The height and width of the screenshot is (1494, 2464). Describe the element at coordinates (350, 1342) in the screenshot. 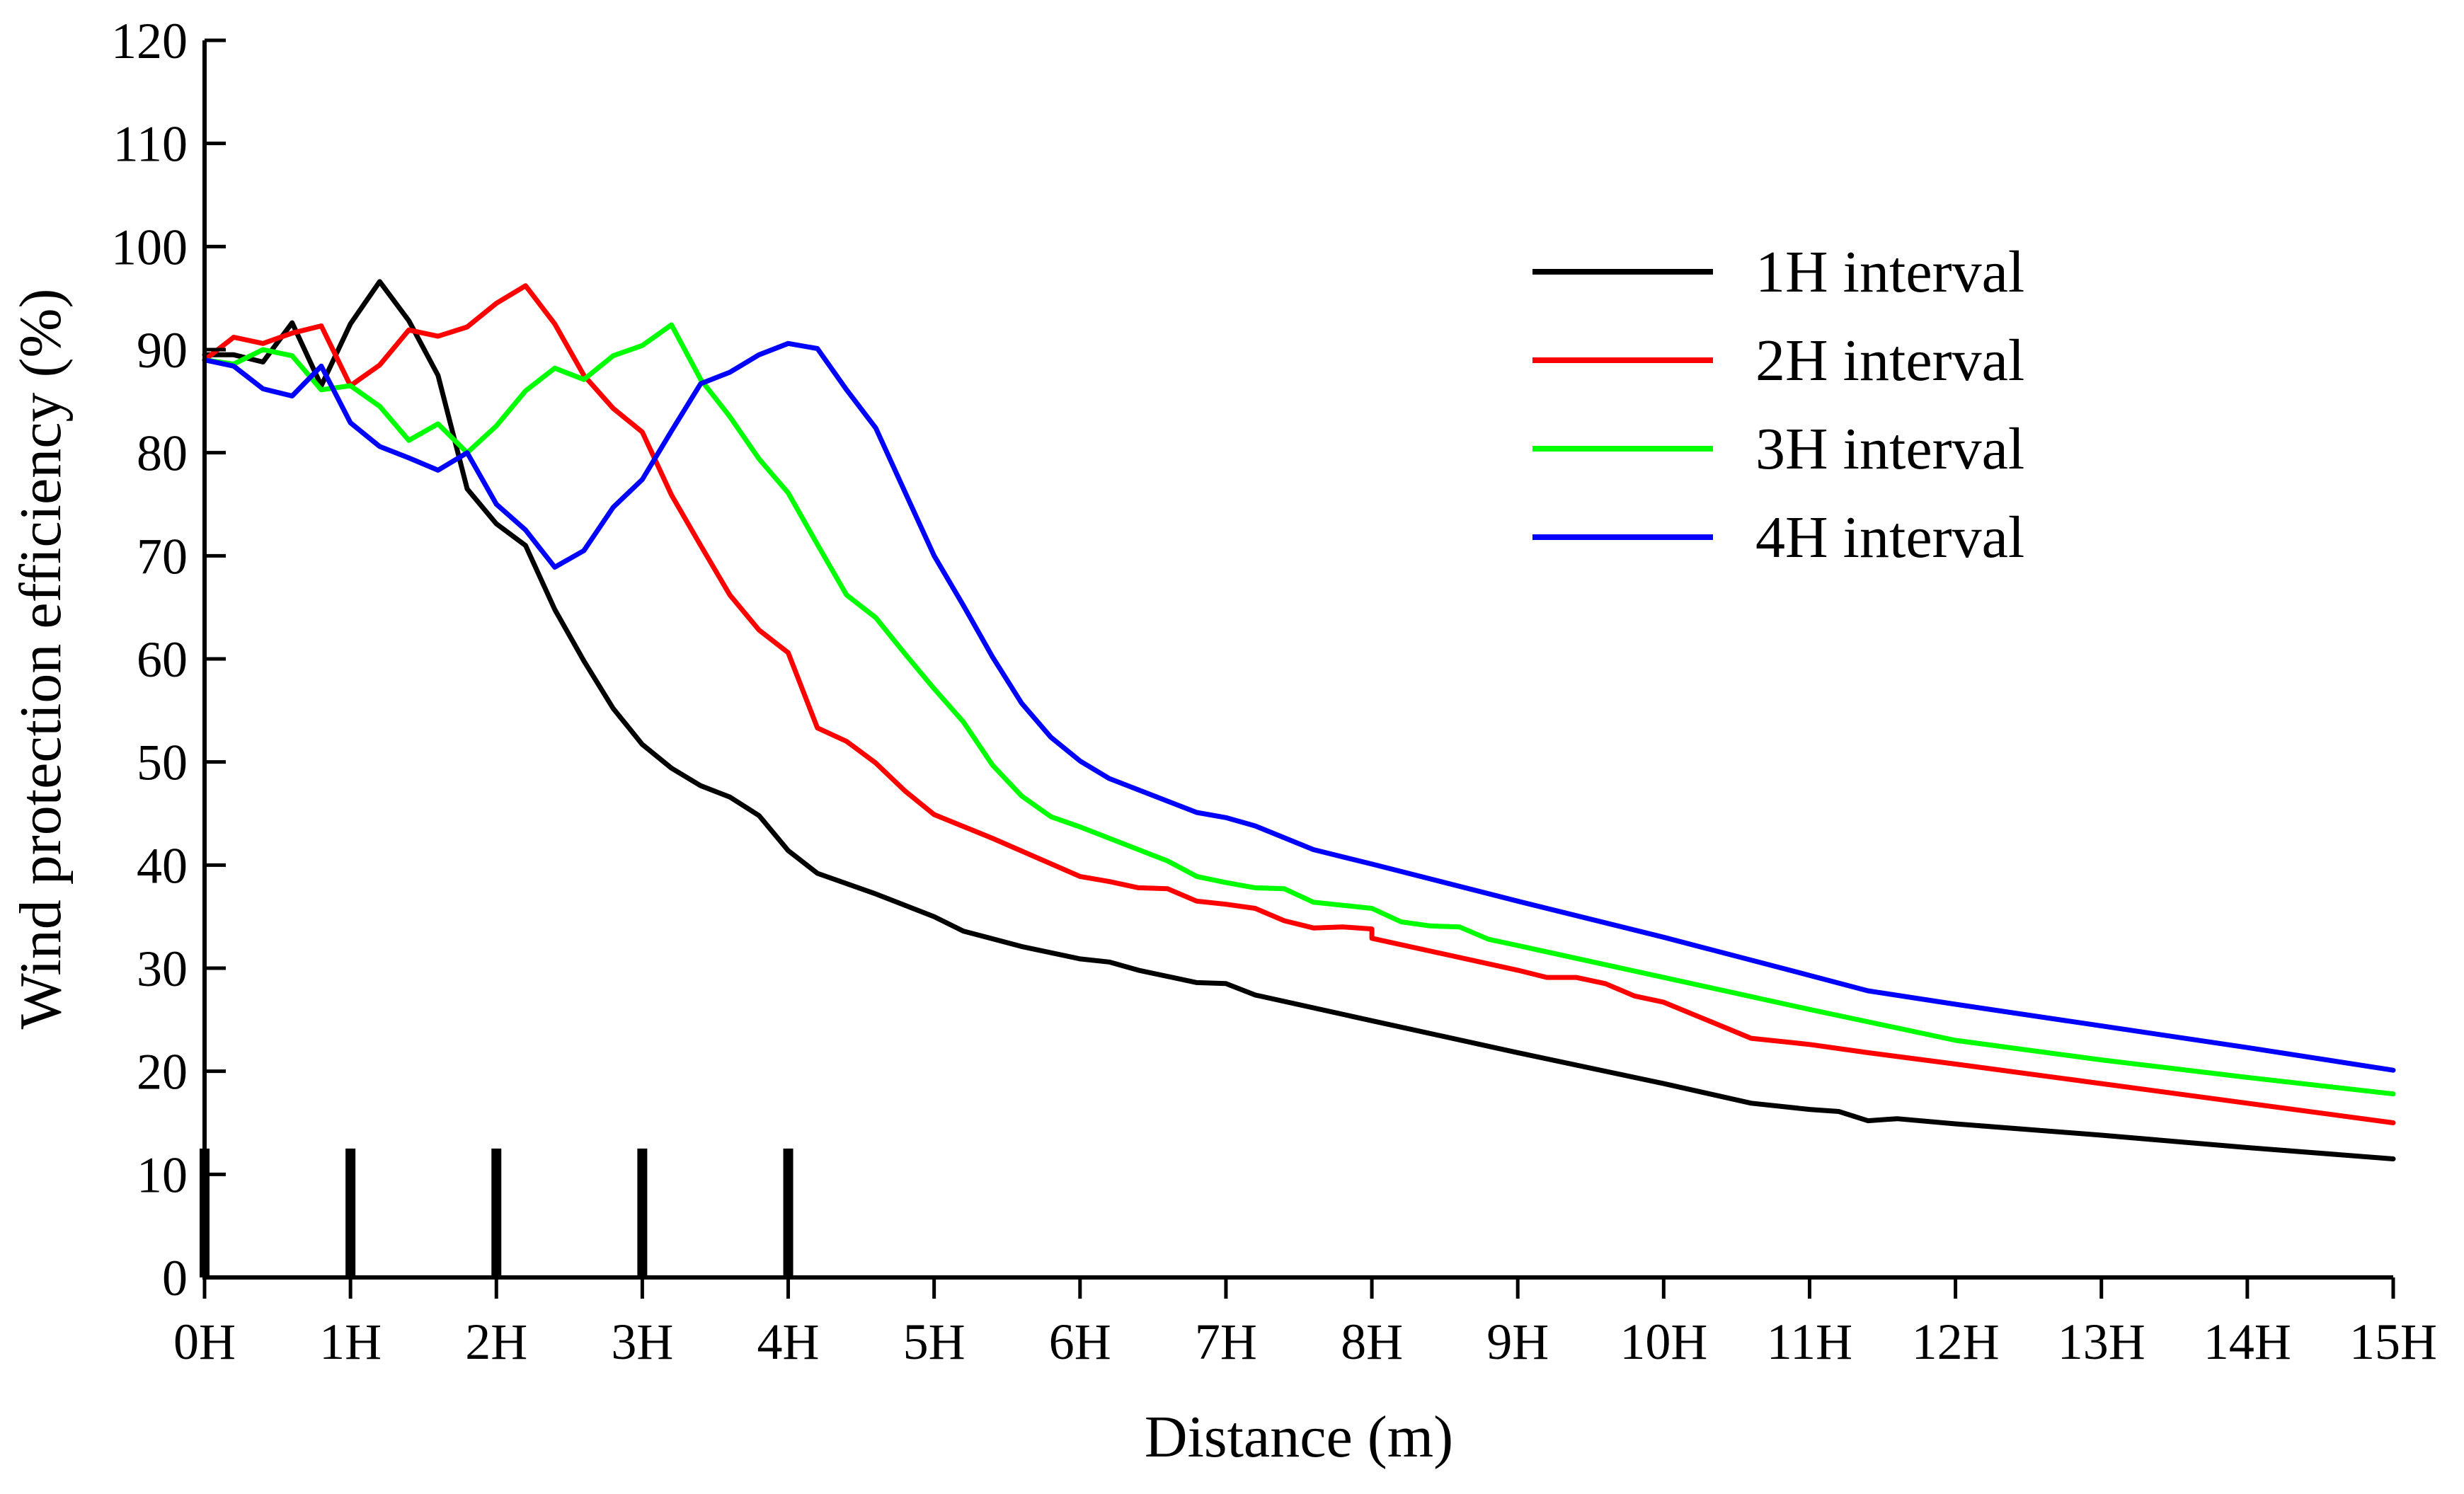

I see `x-tick-label: 1H` at that location.